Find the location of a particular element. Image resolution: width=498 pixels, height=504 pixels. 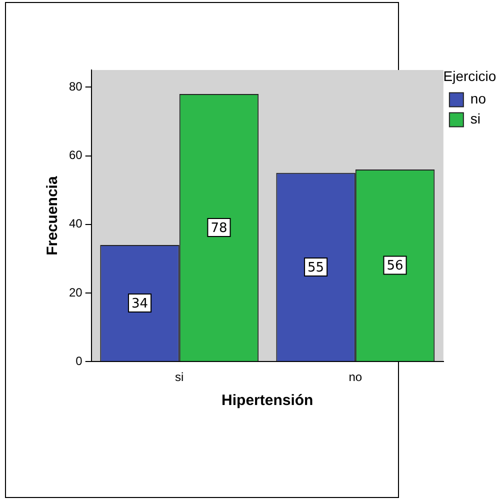

data-label: 55 is located at coordinates (316, 268).